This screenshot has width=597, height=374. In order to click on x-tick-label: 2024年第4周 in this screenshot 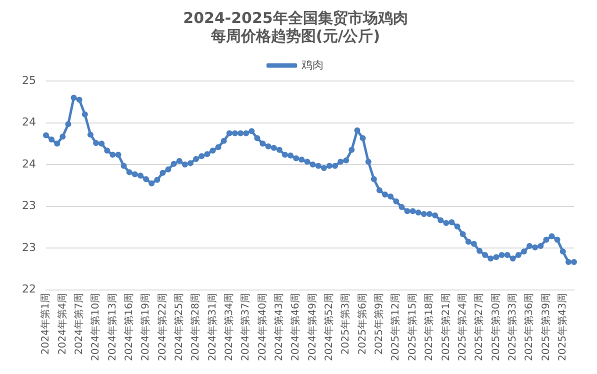, I will do `click(62, 323)`.